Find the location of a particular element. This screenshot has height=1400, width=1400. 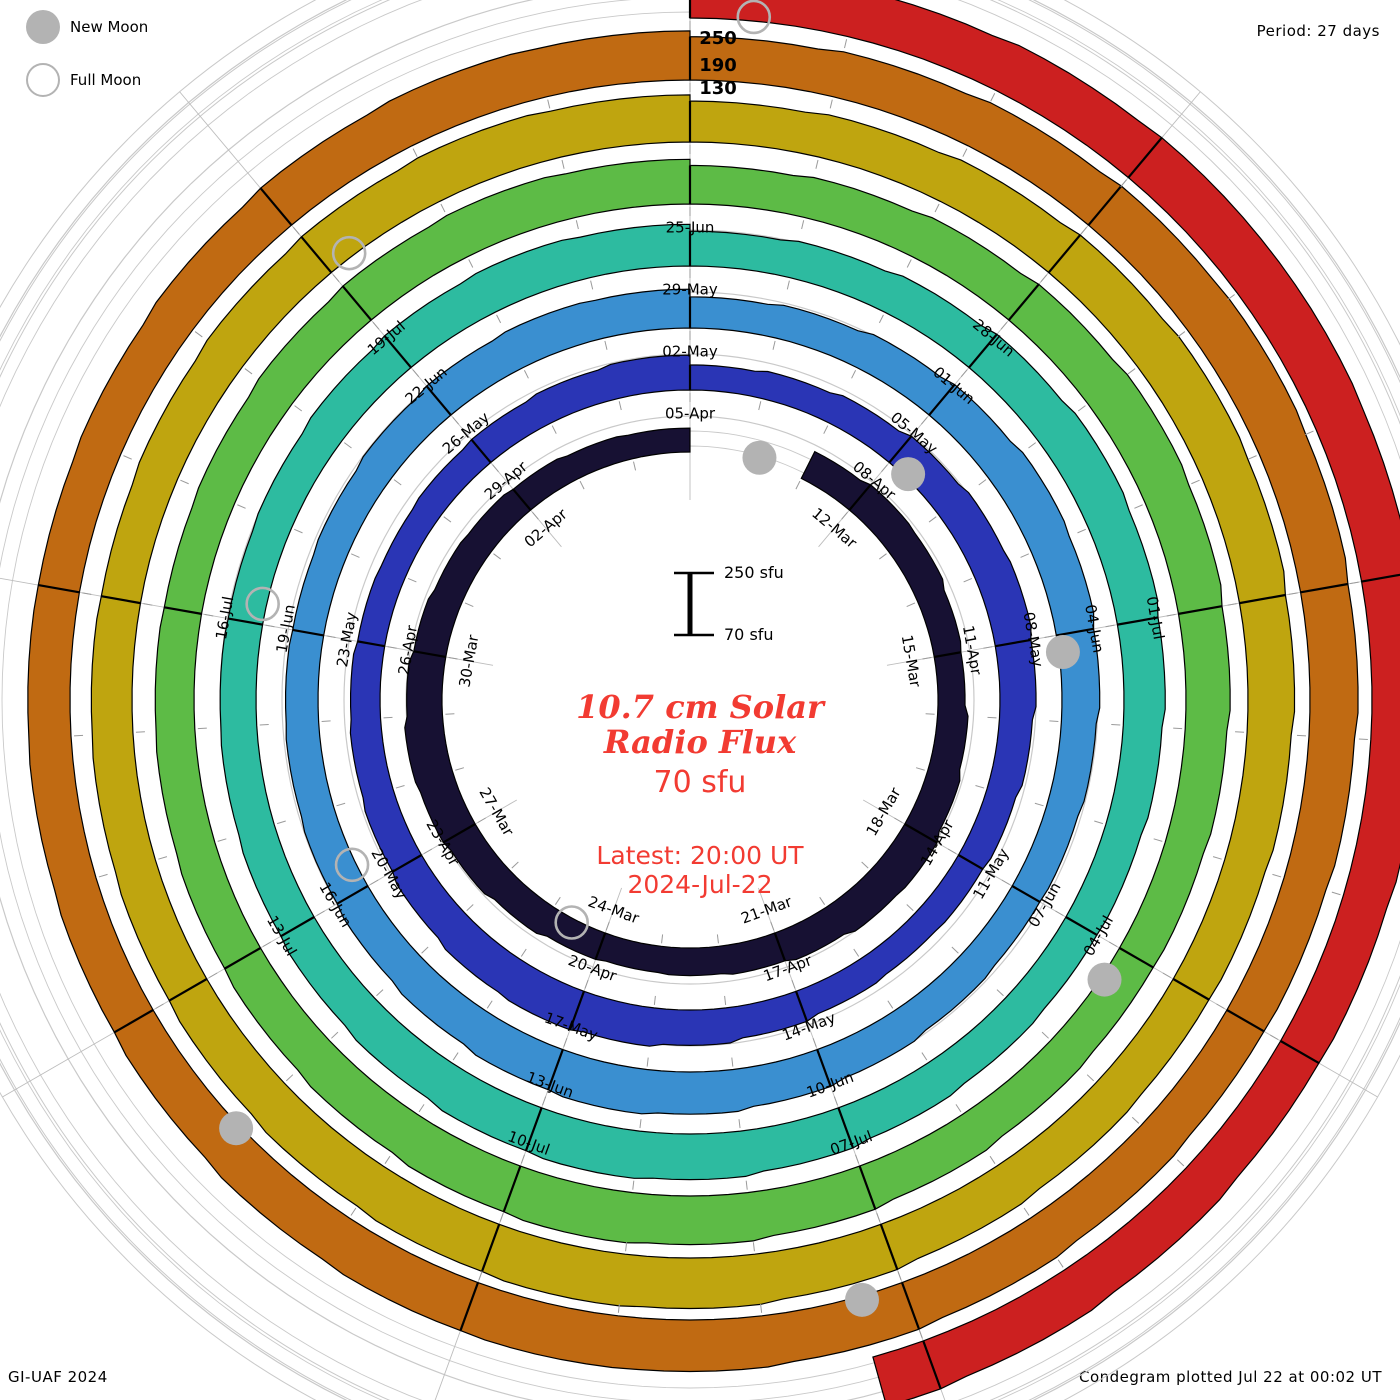

credit-text: GI-UAF 2024 is located at coordinates (58, 1377).